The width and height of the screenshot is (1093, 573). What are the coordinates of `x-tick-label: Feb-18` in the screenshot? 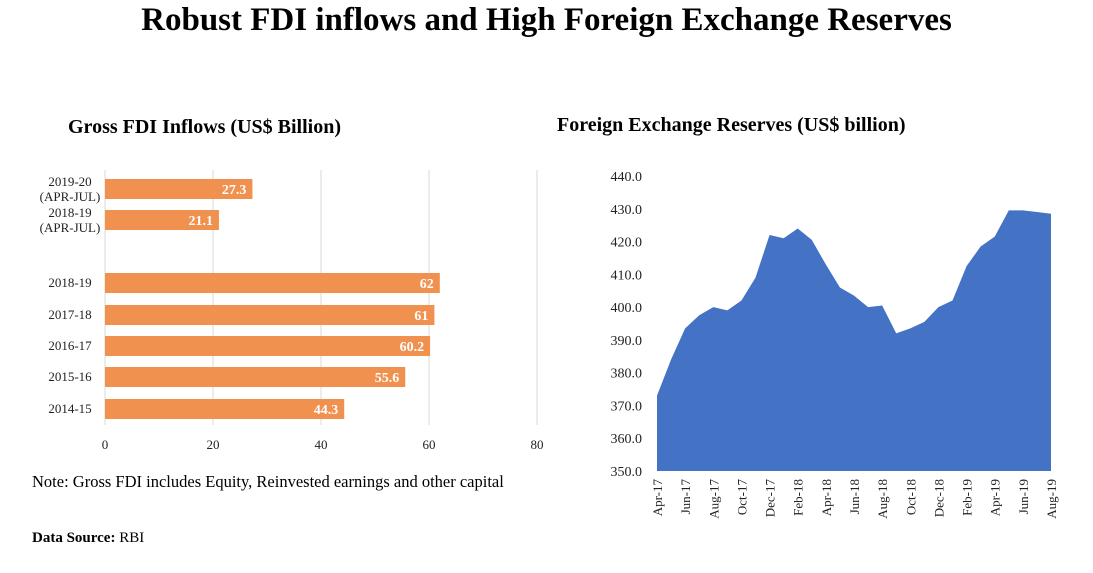 It's located at (798, 497).